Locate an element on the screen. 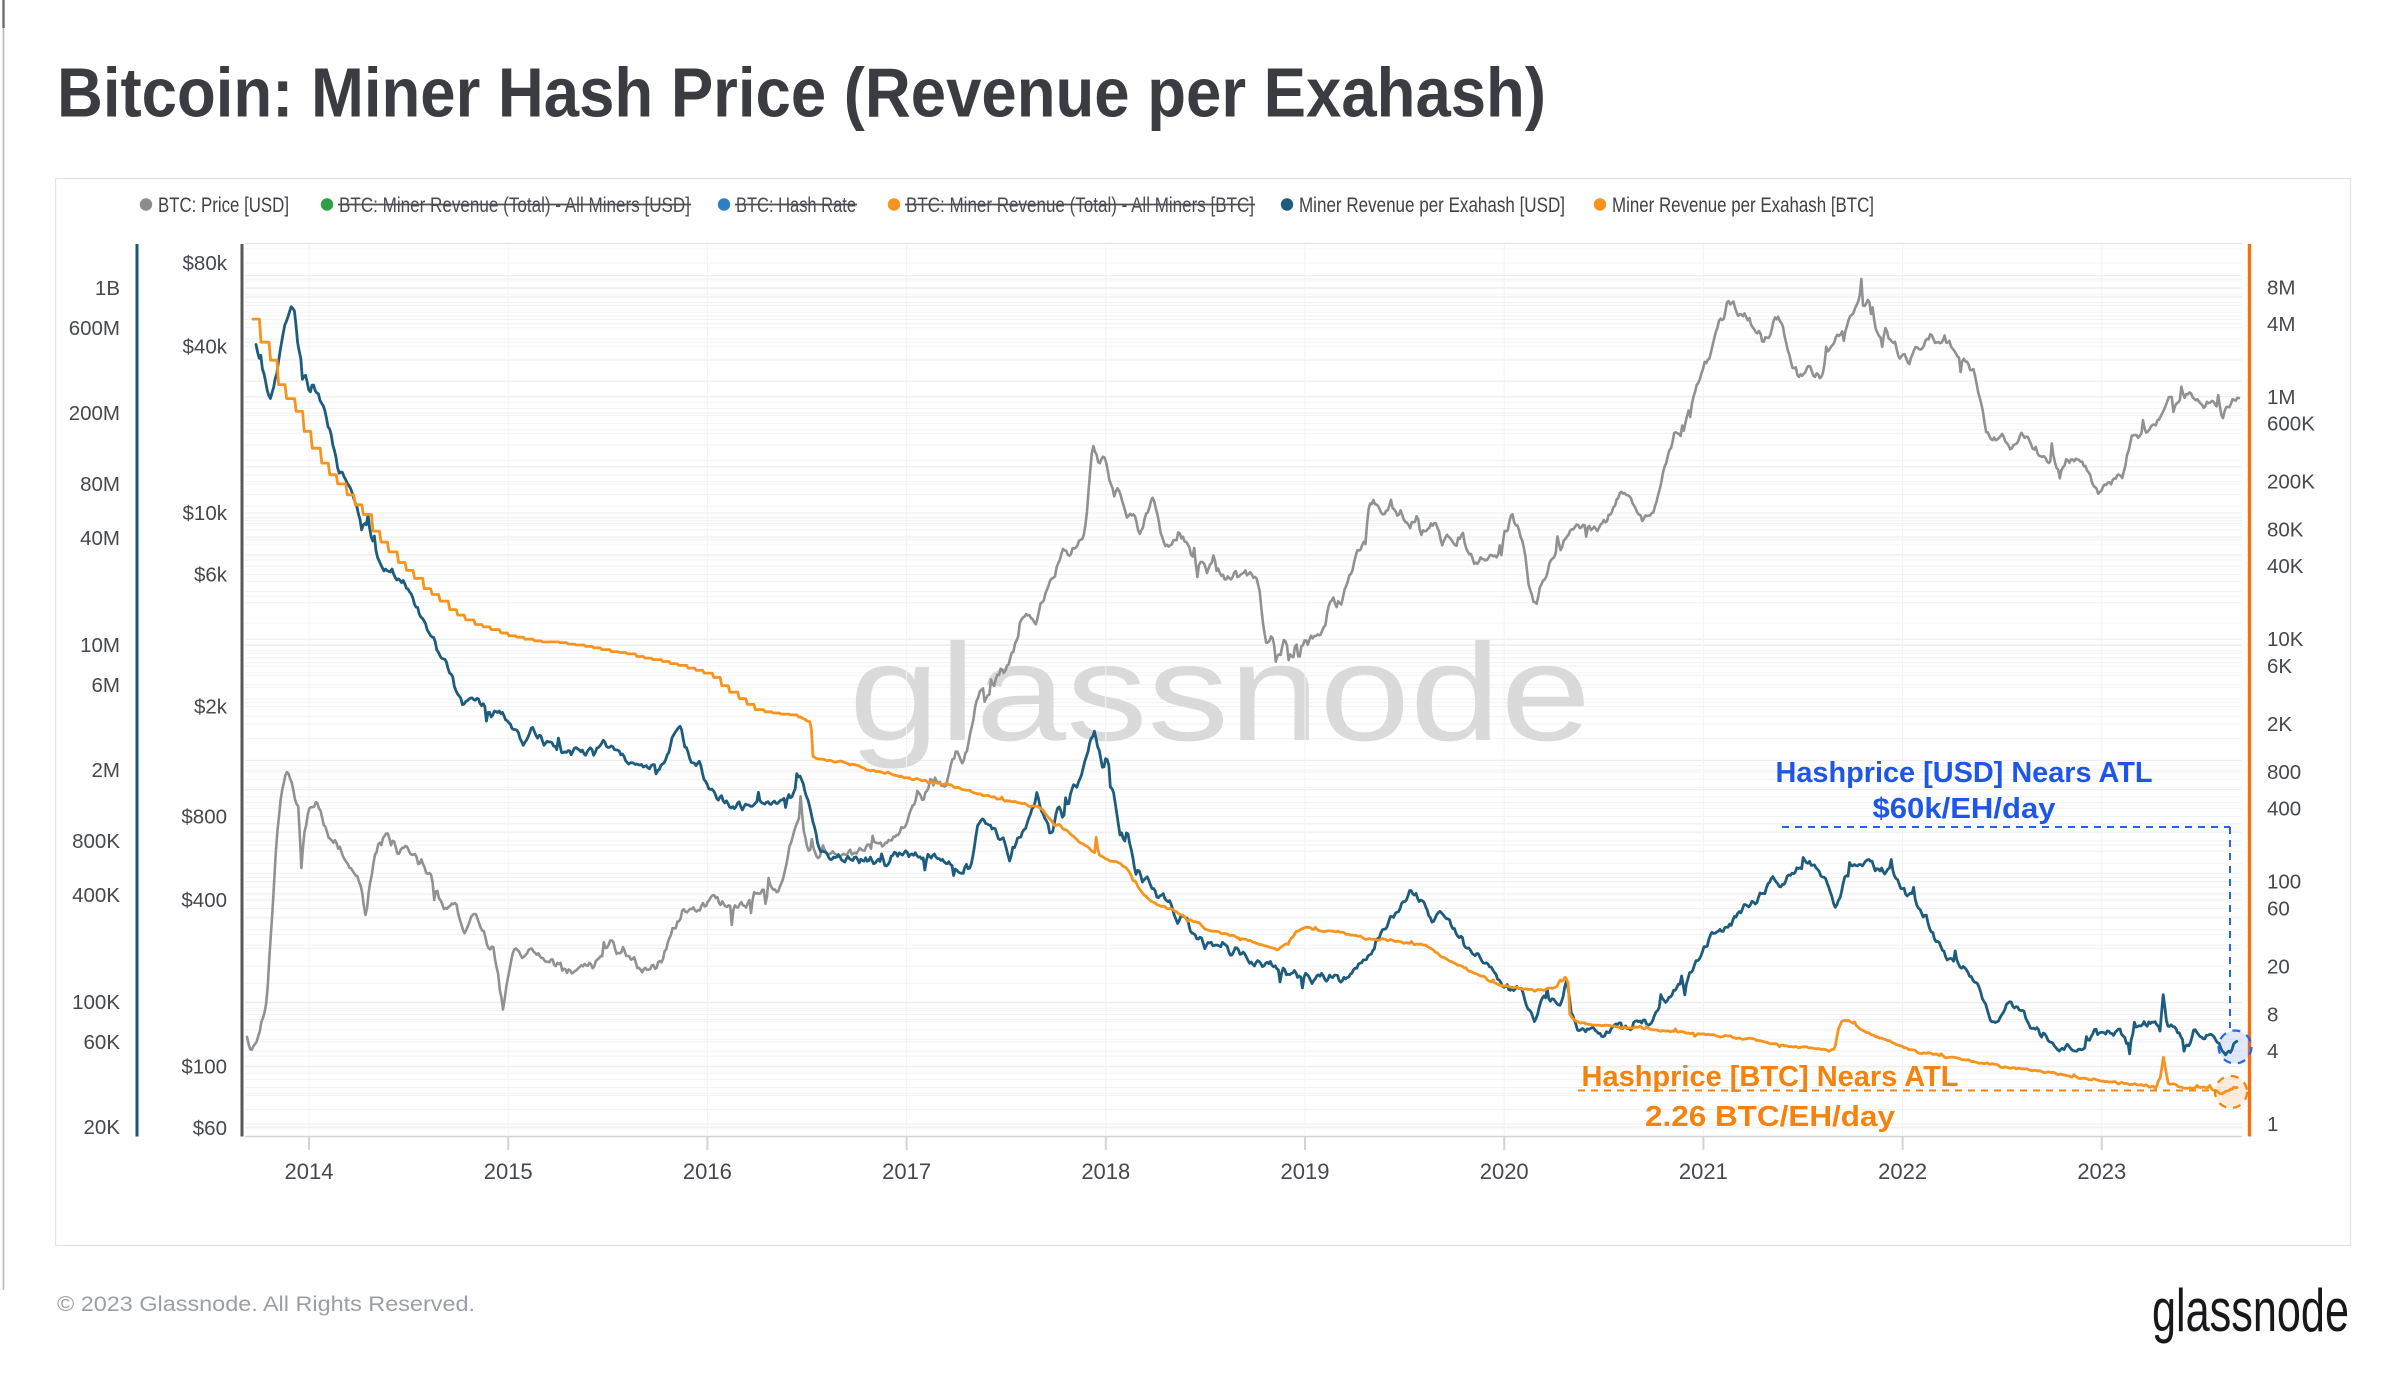 The width and height of the screenshot is (2400, 1387). svg-text: 400 is located at coordinates (2284, 809).